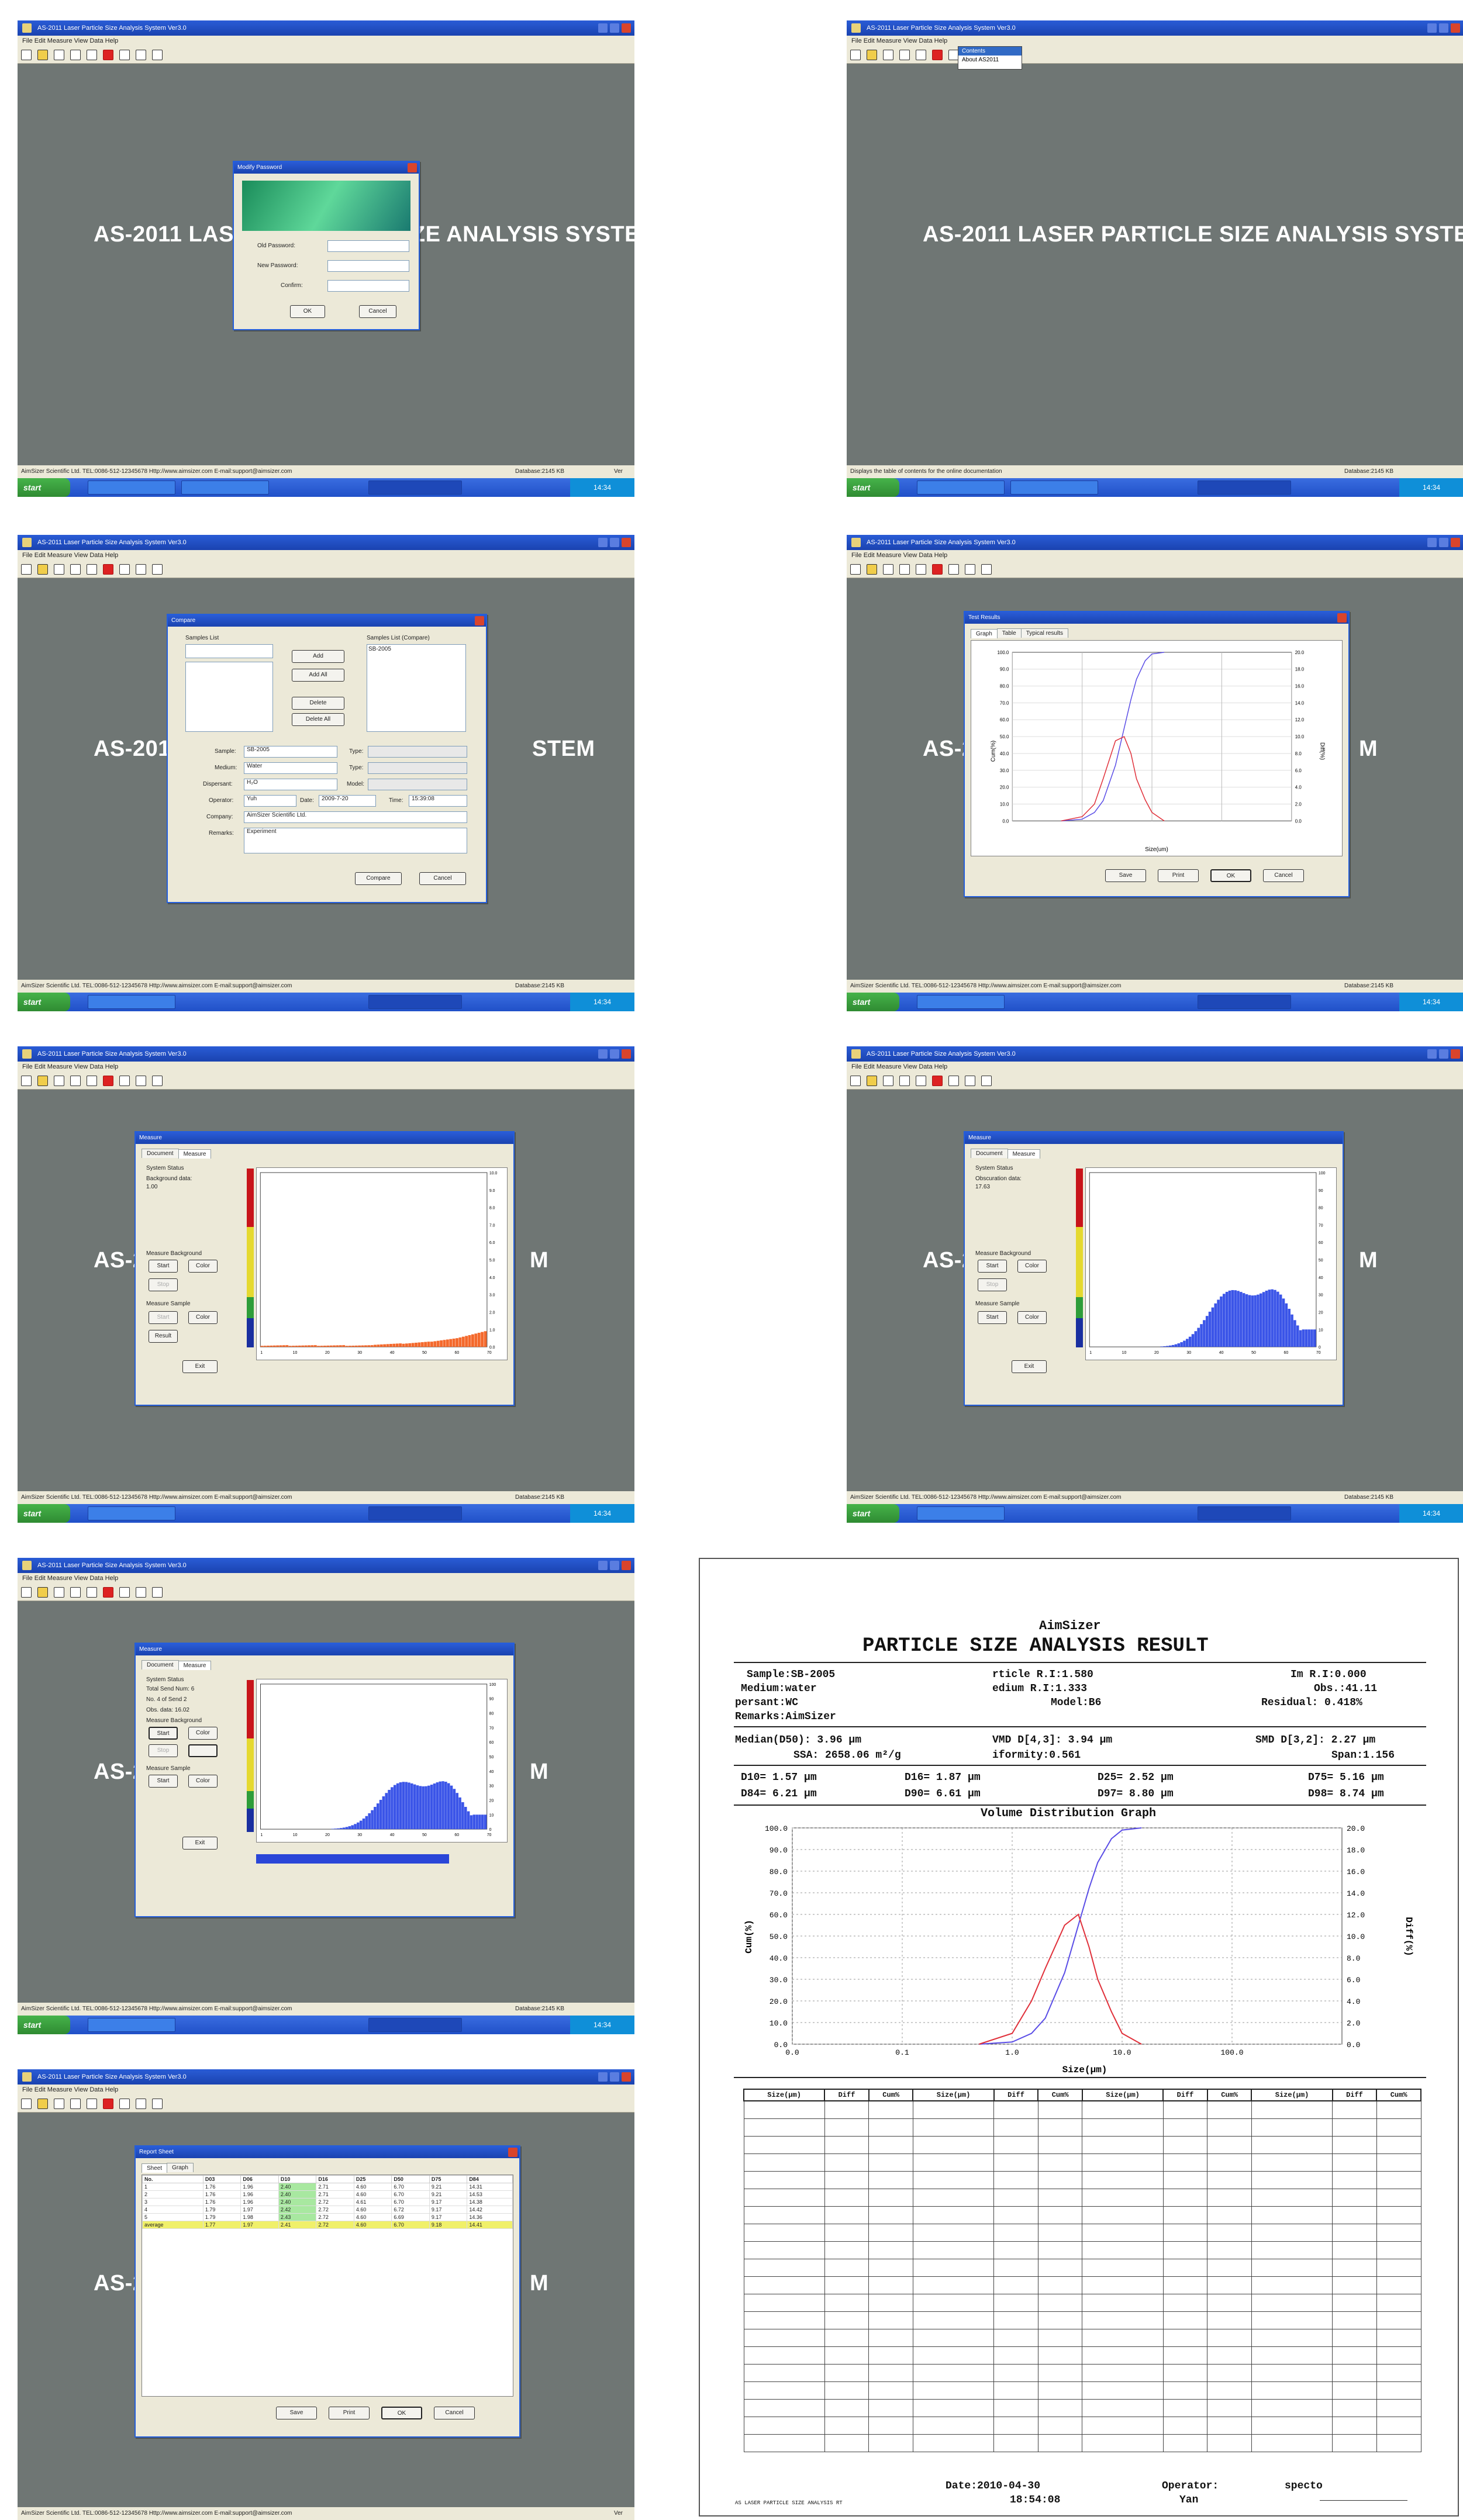  Describe the element at coordinates (327, 2217) in the screenshot. I see `sheet-row: 5 1.79 1.98 2.43 2.72 4.60 6.69 9.17 14.36` at that location.